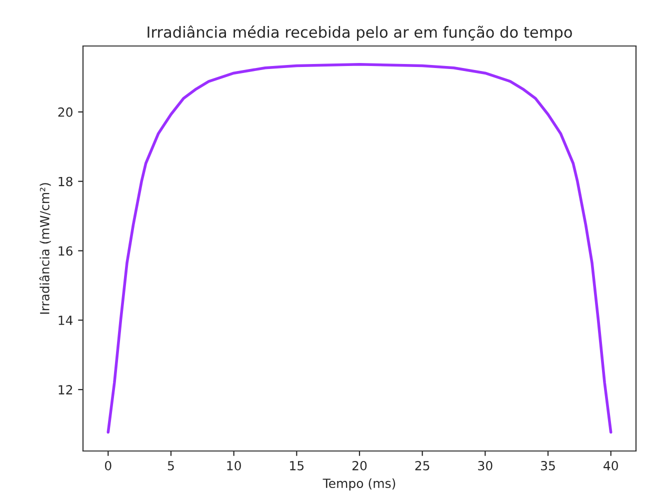  Describe the element at coordinates (65, 112) in the screenshot. I see `y-tick-label: 20` at that location.